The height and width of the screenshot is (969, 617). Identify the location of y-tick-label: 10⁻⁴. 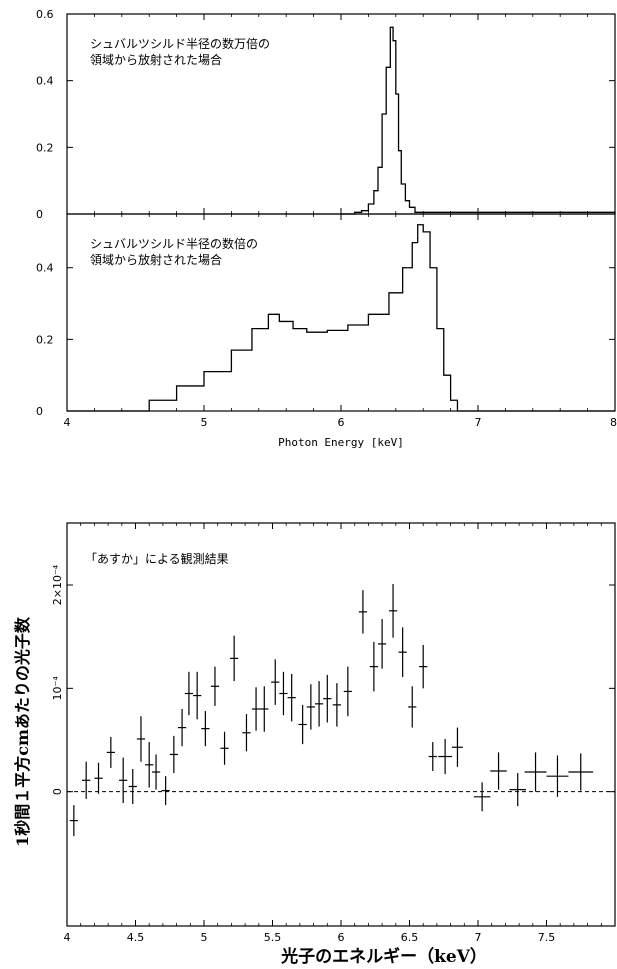
(57, 688).